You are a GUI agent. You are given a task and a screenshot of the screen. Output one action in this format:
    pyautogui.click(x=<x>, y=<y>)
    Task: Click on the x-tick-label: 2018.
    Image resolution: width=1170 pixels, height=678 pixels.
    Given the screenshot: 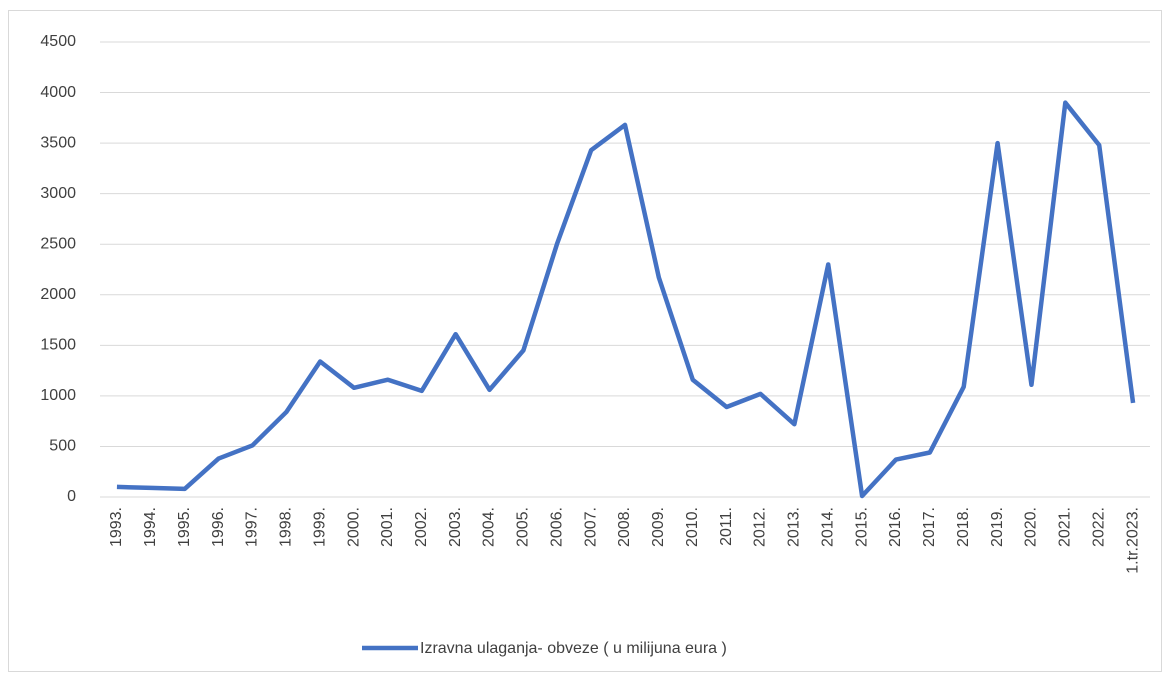 What is the action you would take?
    pyautogui.click(x=963, y=527)
    